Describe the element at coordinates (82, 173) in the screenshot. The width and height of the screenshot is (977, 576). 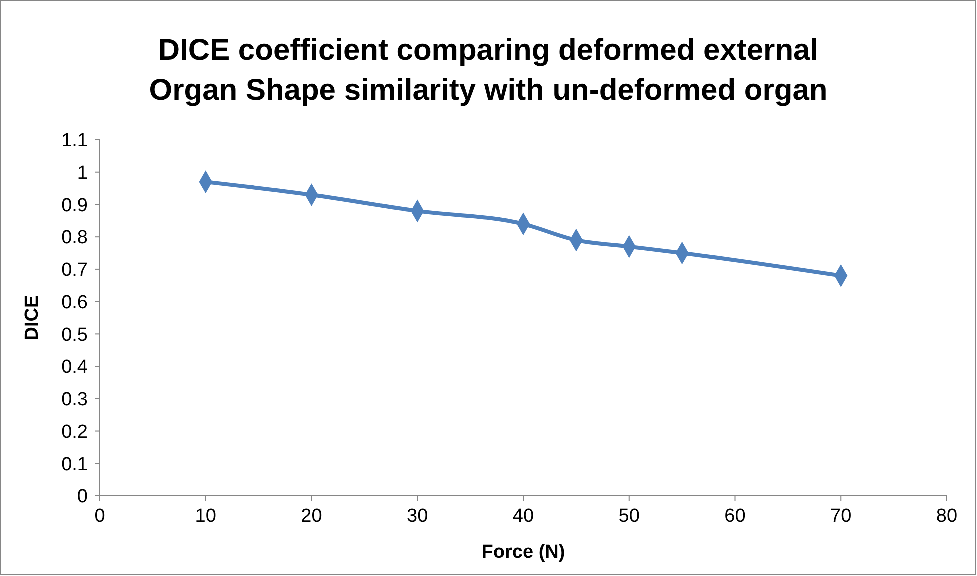
I see `y-tick-label: 1` at that location.